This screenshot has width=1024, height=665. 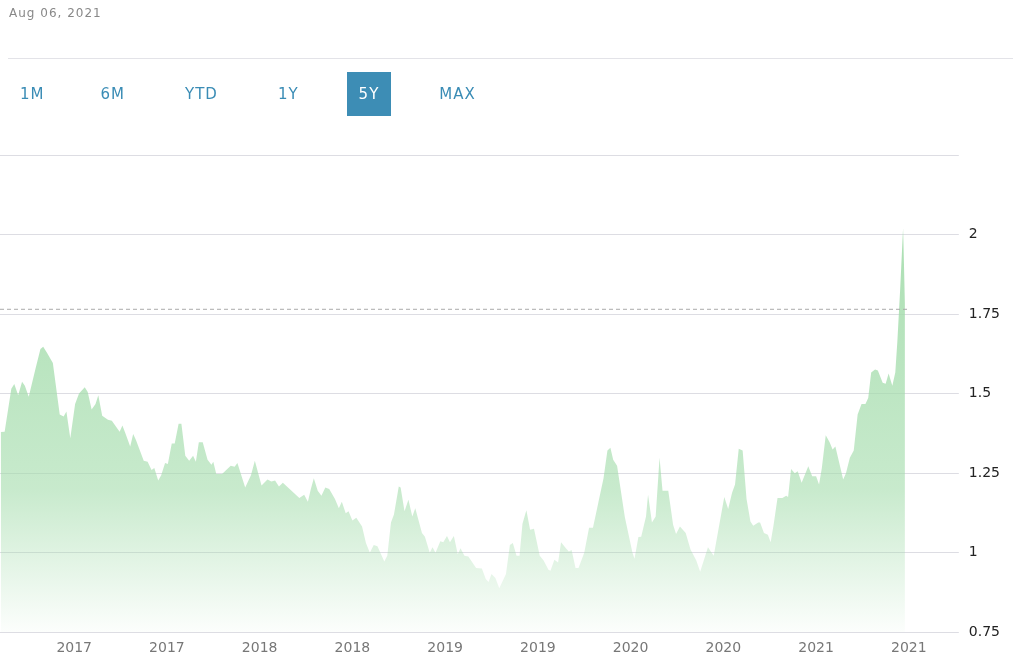 What do you see at coordinates (984, 630) in the screenshot?
I see `y-tick-label: 0.75` at bounding box center [984, 630].